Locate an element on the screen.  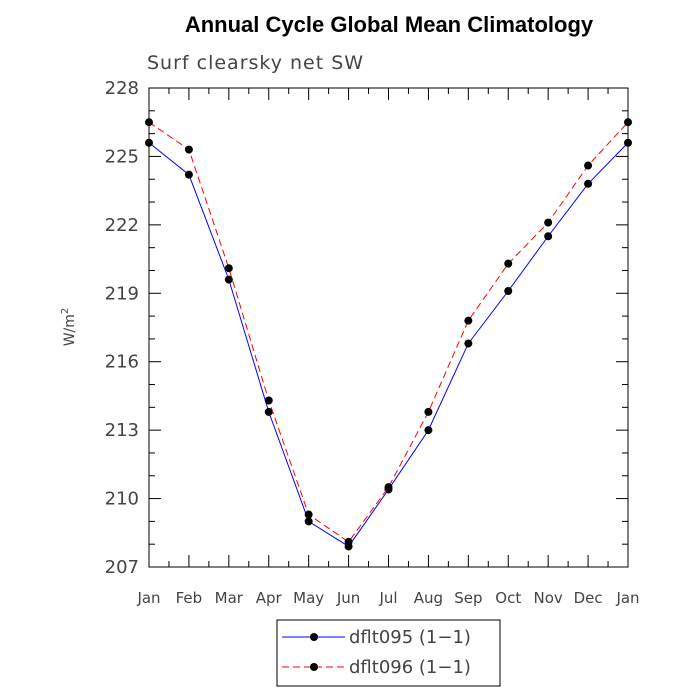
x-tick-label: Nov is located at coordinates (548, 598).